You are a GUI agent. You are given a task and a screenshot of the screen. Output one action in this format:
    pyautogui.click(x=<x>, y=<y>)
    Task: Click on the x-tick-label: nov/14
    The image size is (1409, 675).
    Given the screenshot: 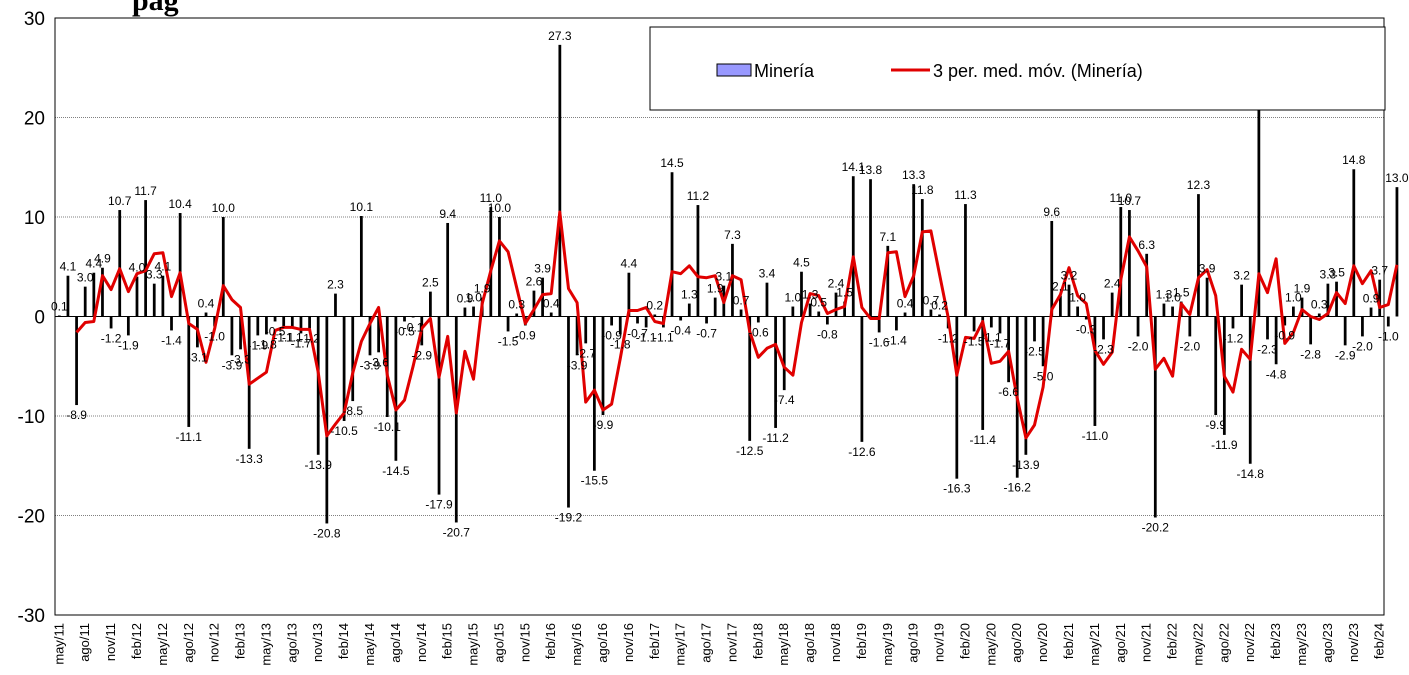 What is the action you would take?
    pyautogui.click(x=421, y=642)
    